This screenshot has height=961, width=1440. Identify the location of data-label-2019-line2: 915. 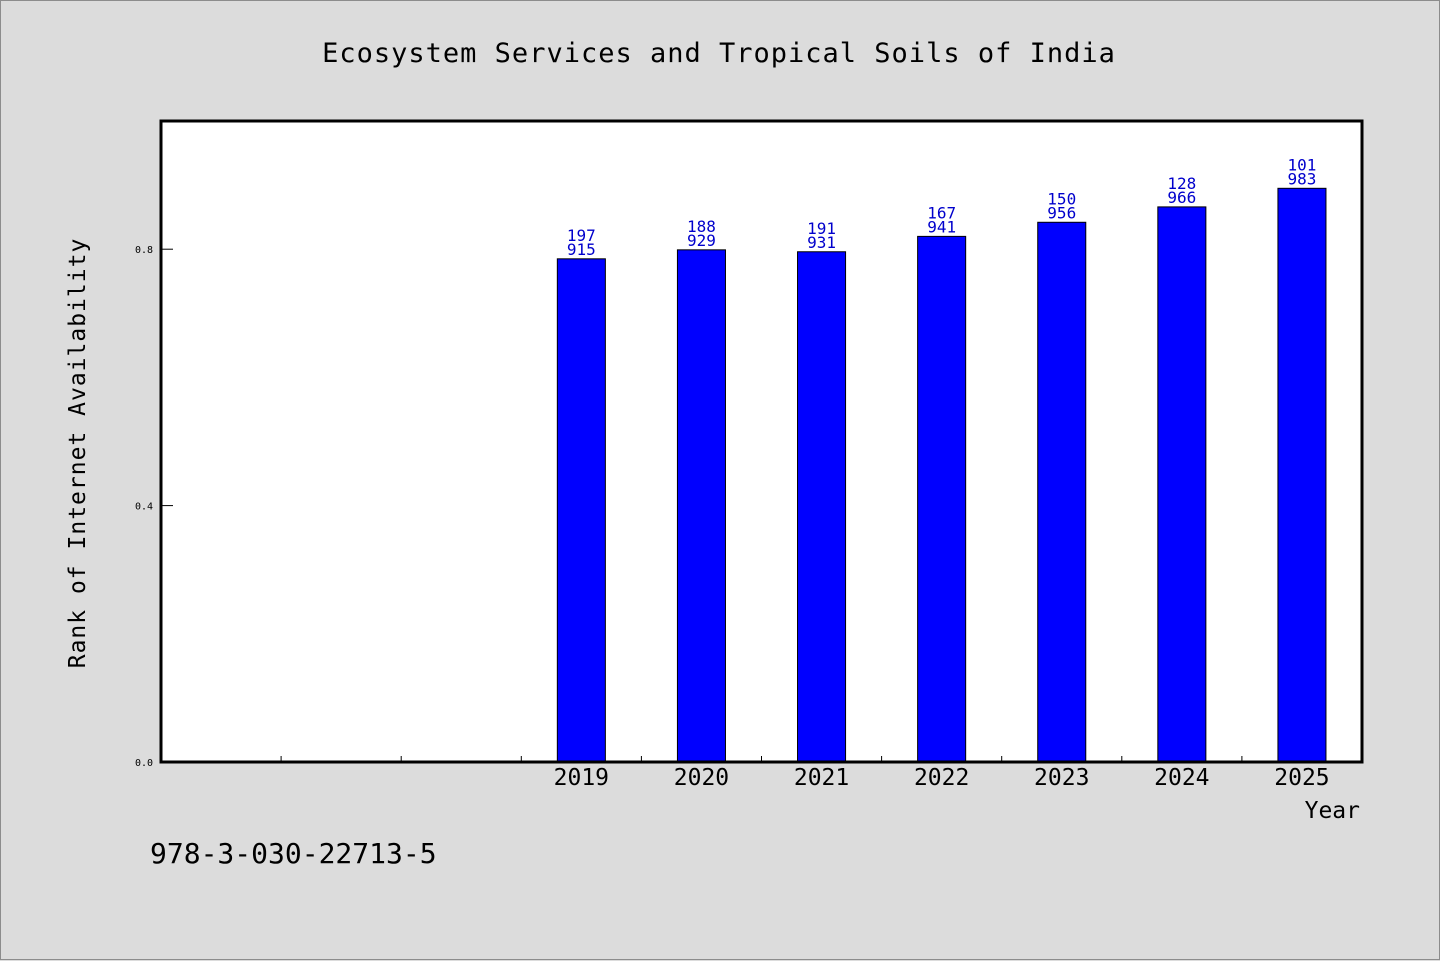
(581, 249).